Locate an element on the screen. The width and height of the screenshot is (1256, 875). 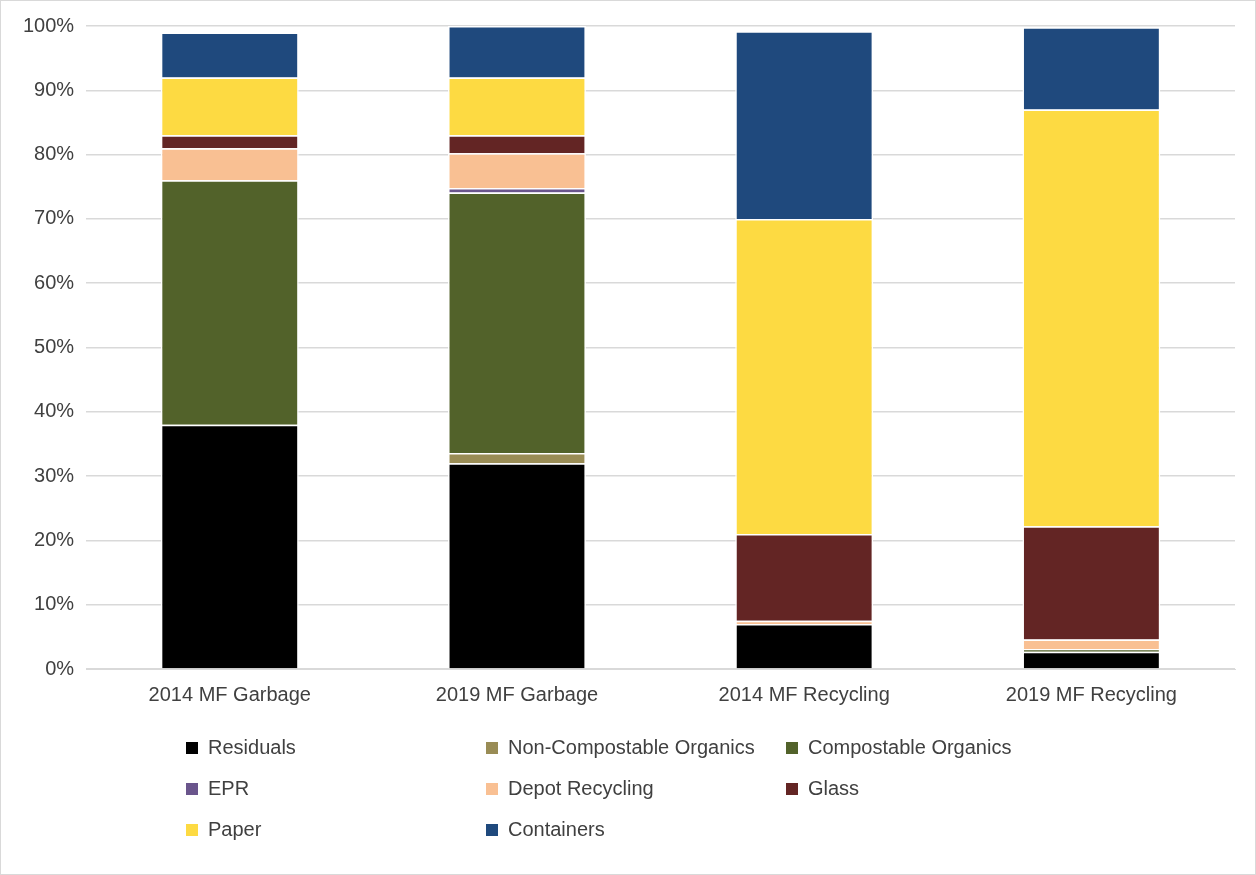
x-tick-label: 2019 MF Recycling is located at coordinates (1091, 693).